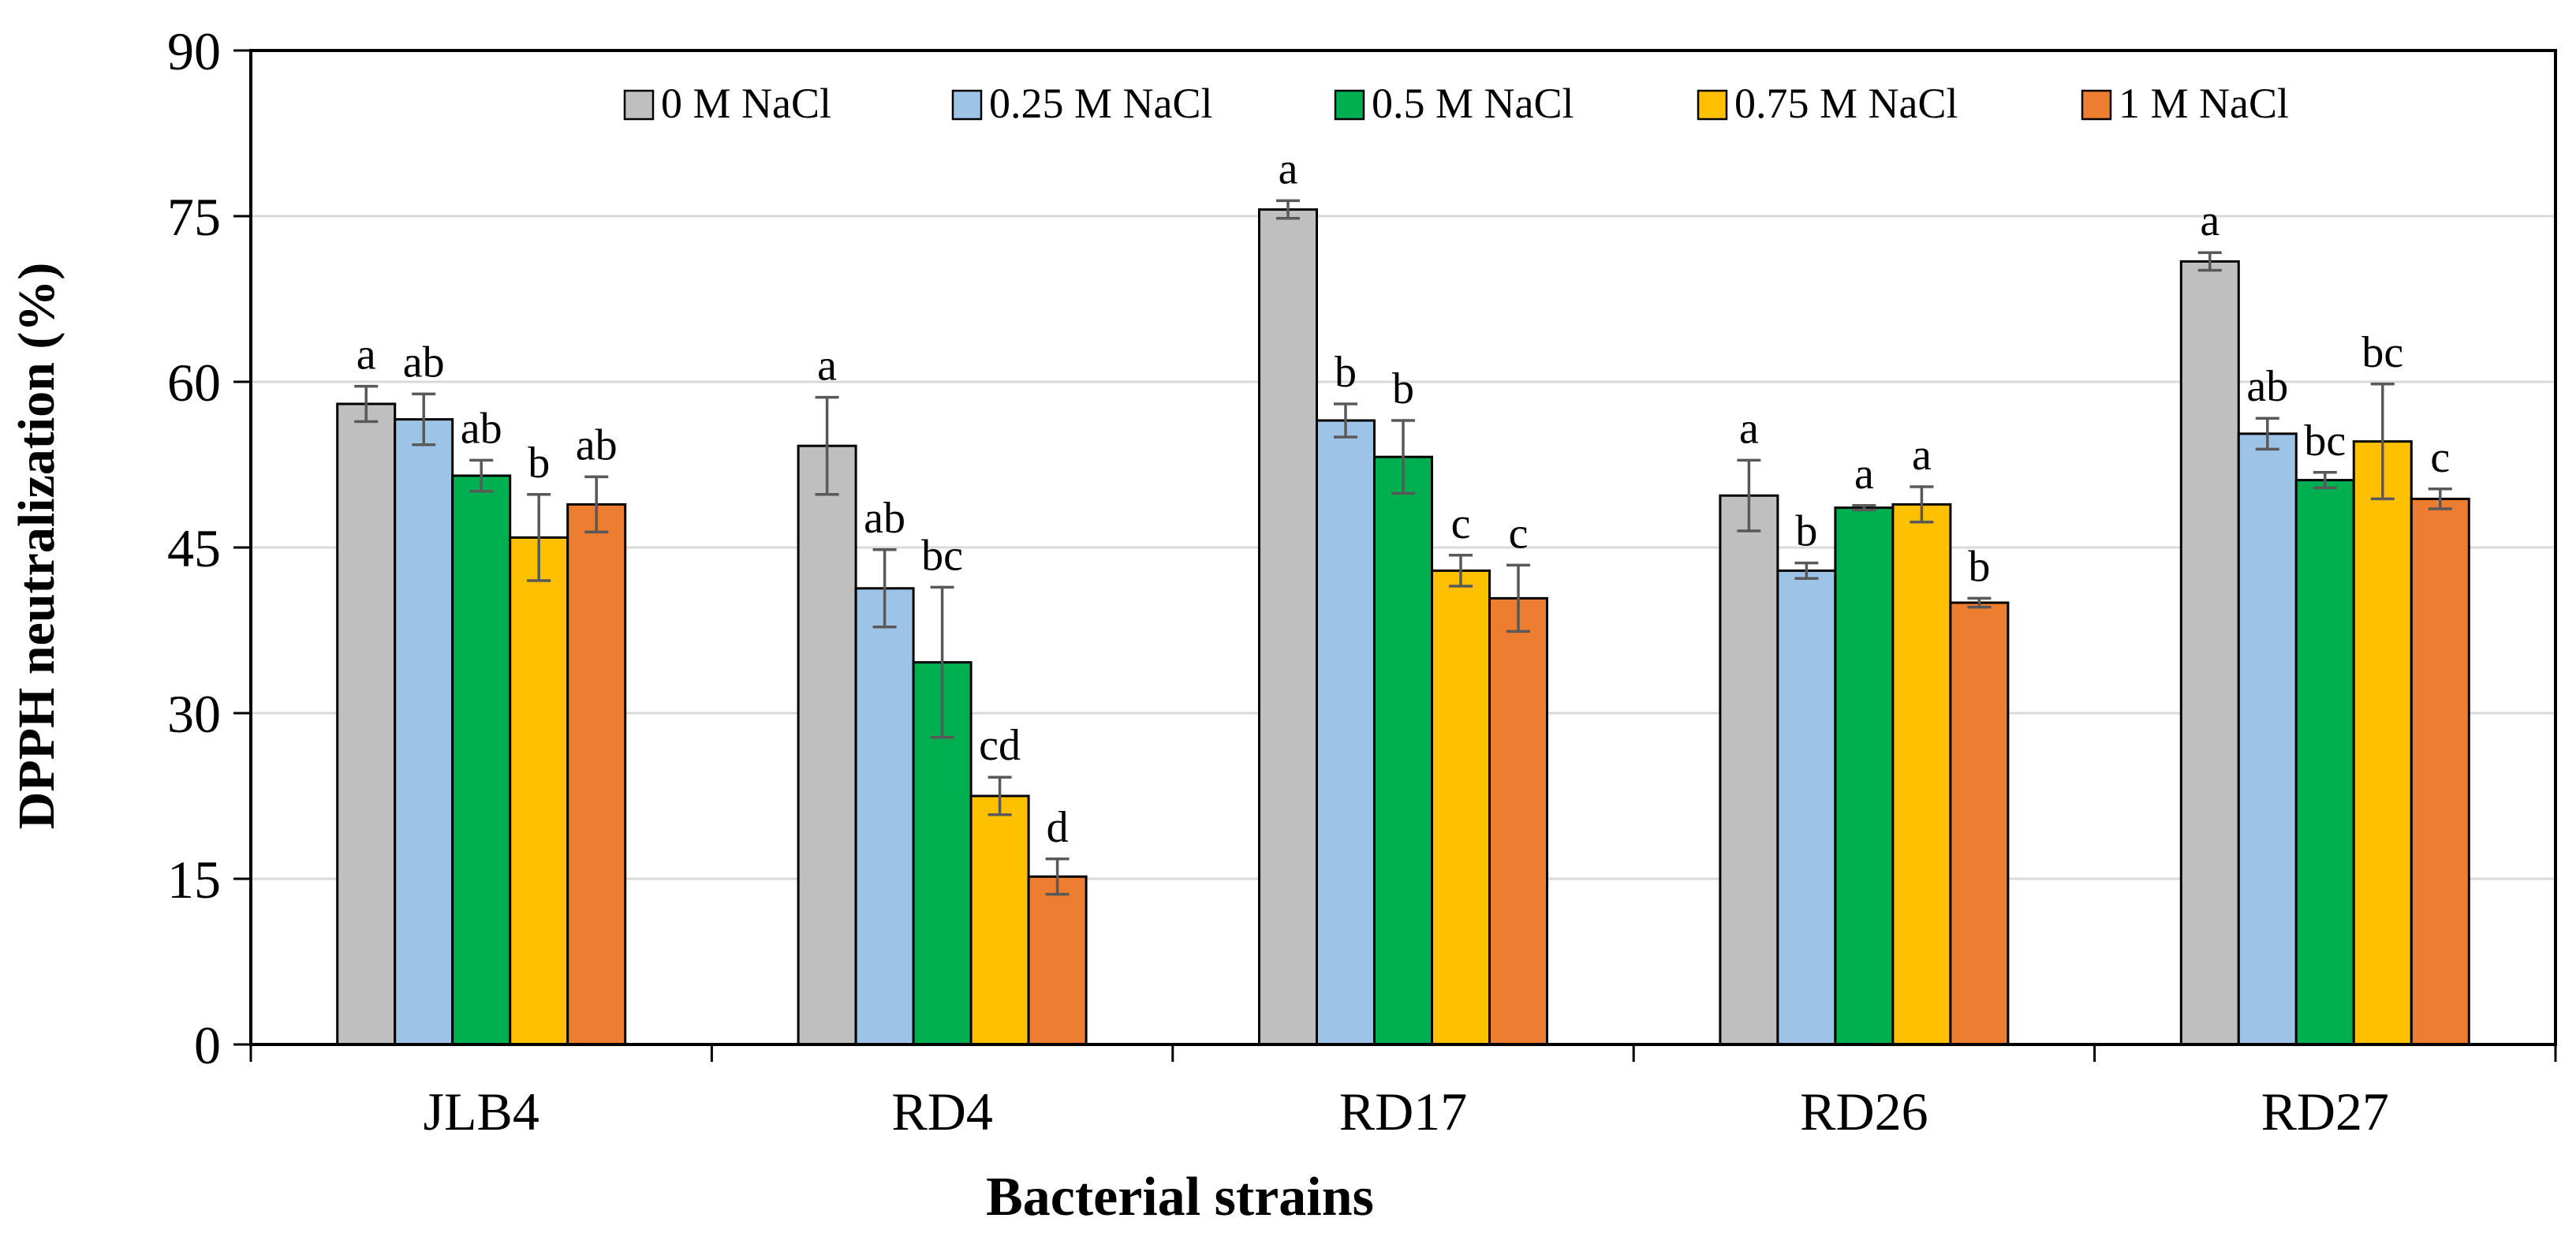 The width and height of the screenshot is (2576, 1248). I want to click on y-tick-label: 30, so click(194, 714).